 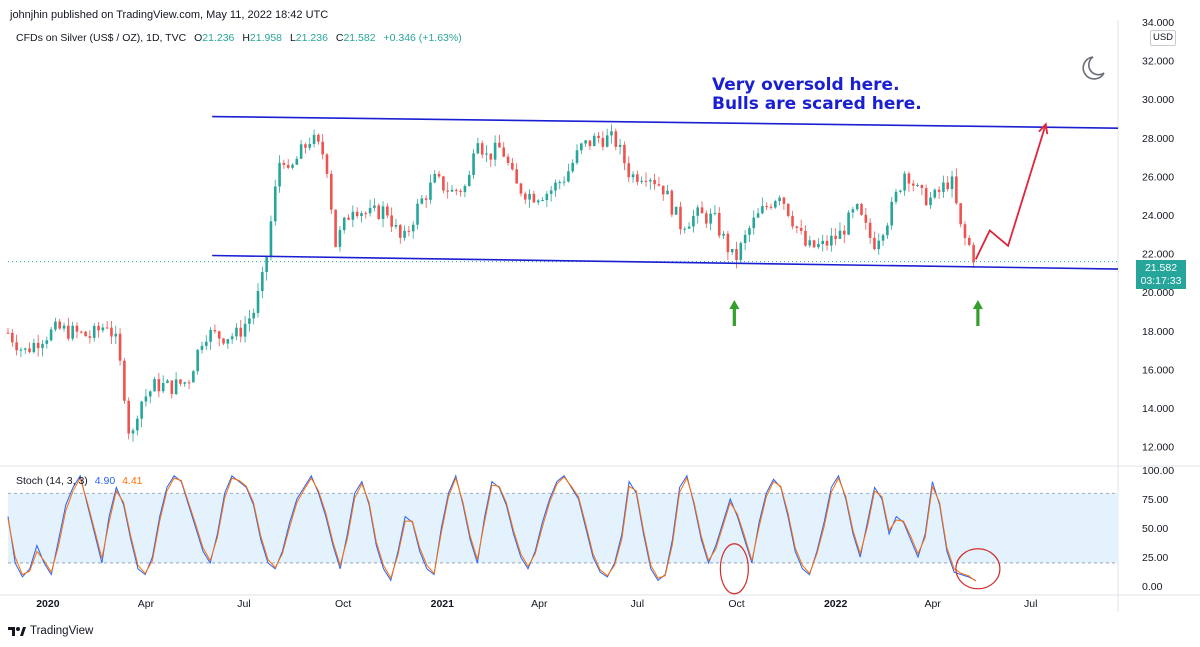 What do you see at coordinates (198, 38) in the screenshot?
I see `open-label: O` at bounding box center [198, 38].